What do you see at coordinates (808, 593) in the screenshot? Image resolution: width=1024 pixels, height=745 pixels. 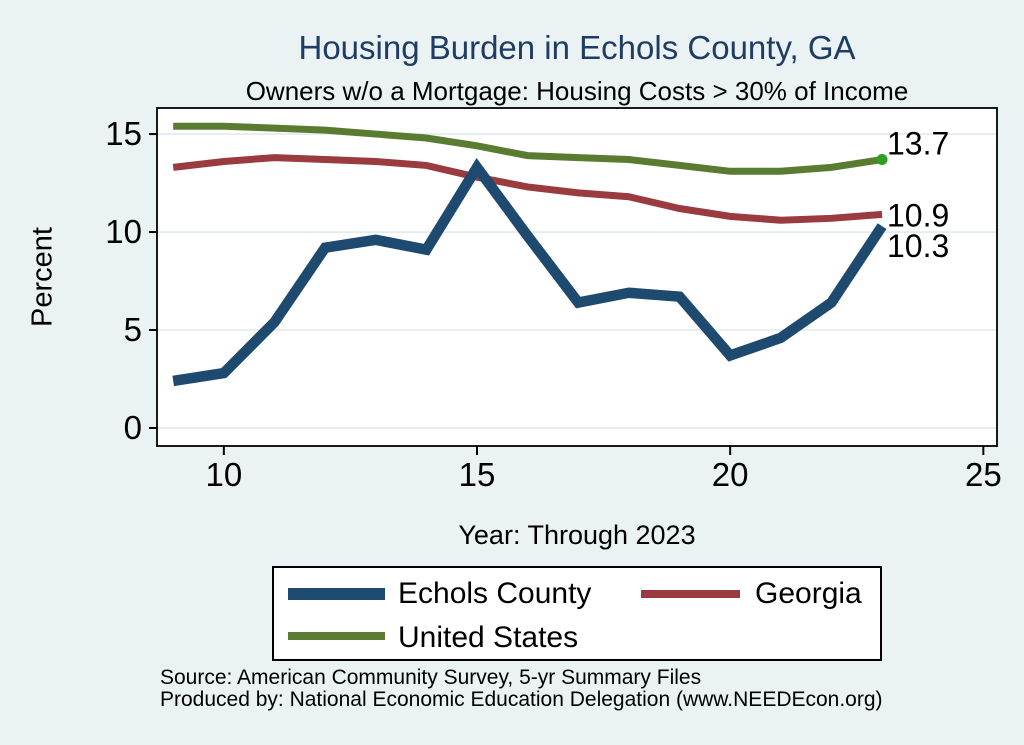 I see `legend-label-georgia: Georgia` at bounding box center [808, 593].